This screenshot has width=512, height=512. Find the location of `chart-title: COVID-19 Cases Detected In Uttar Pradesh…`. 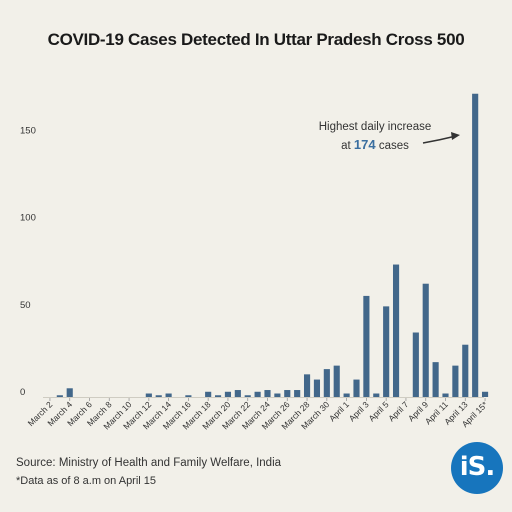

chart-title: COVID-19 Cases Detected In Uttar Pradesh… is located at coordinates (256, 39).